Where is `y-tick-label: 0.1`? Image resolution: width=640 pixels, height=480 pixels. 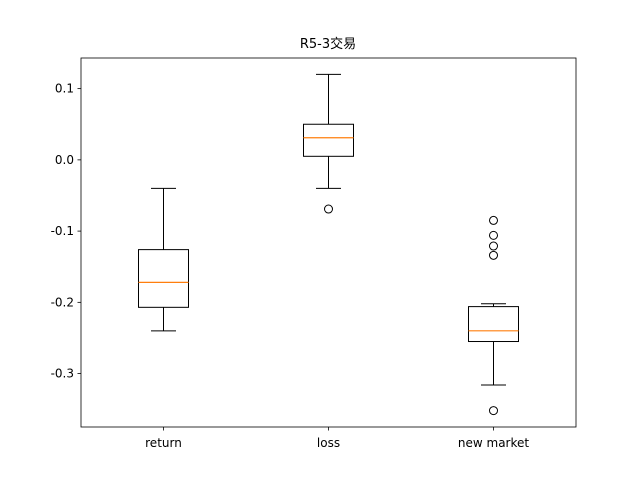
y-tick-label: 0.1 is located at coordinates (64, 89).